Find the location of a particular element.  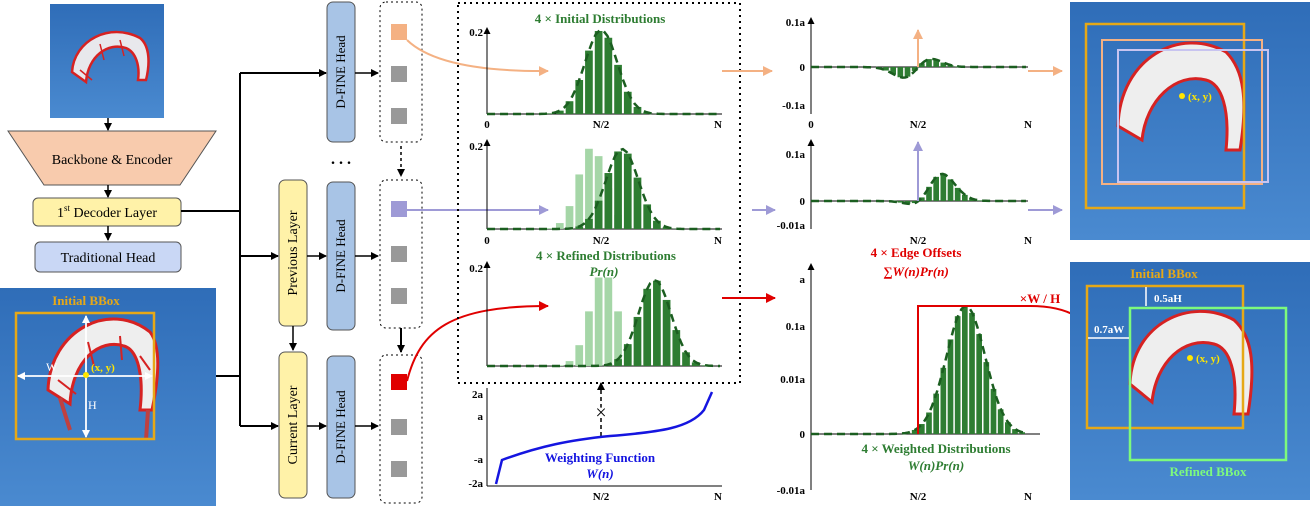

top-center-label: (x, y) is located at coordinates (1200, 97).